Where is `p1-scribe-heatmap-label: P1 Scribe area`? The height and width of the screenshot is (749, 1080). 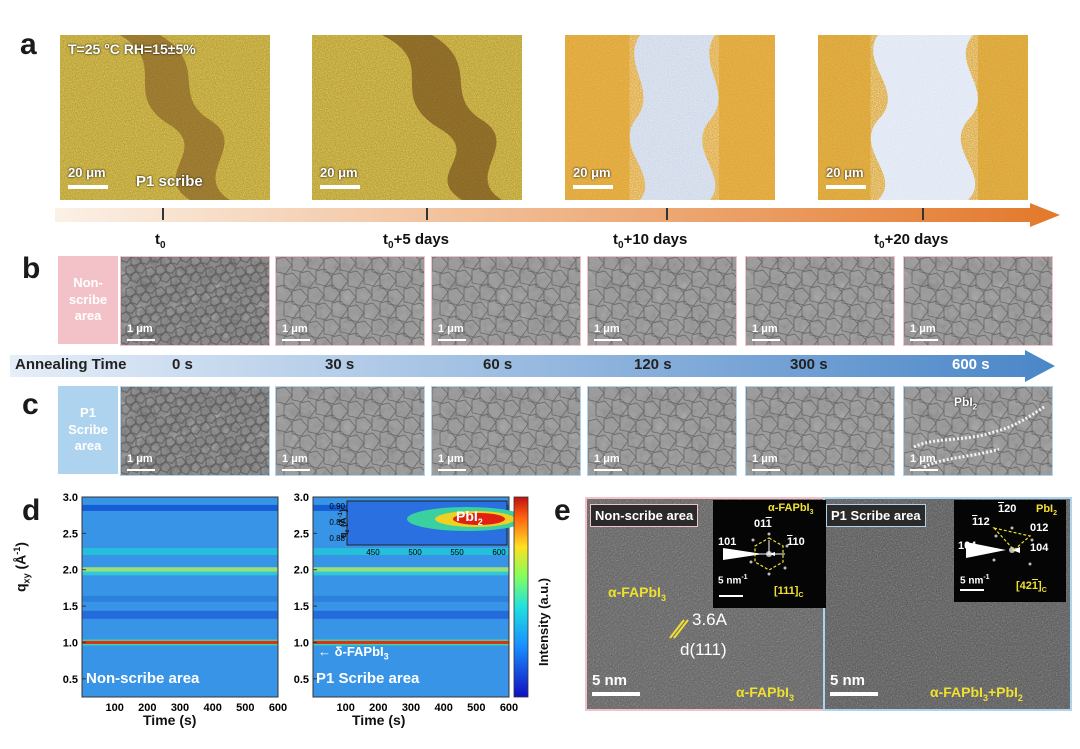 p1-scribe-heatmap-label: P1 Scribe area is located at coordinates (368, 678).